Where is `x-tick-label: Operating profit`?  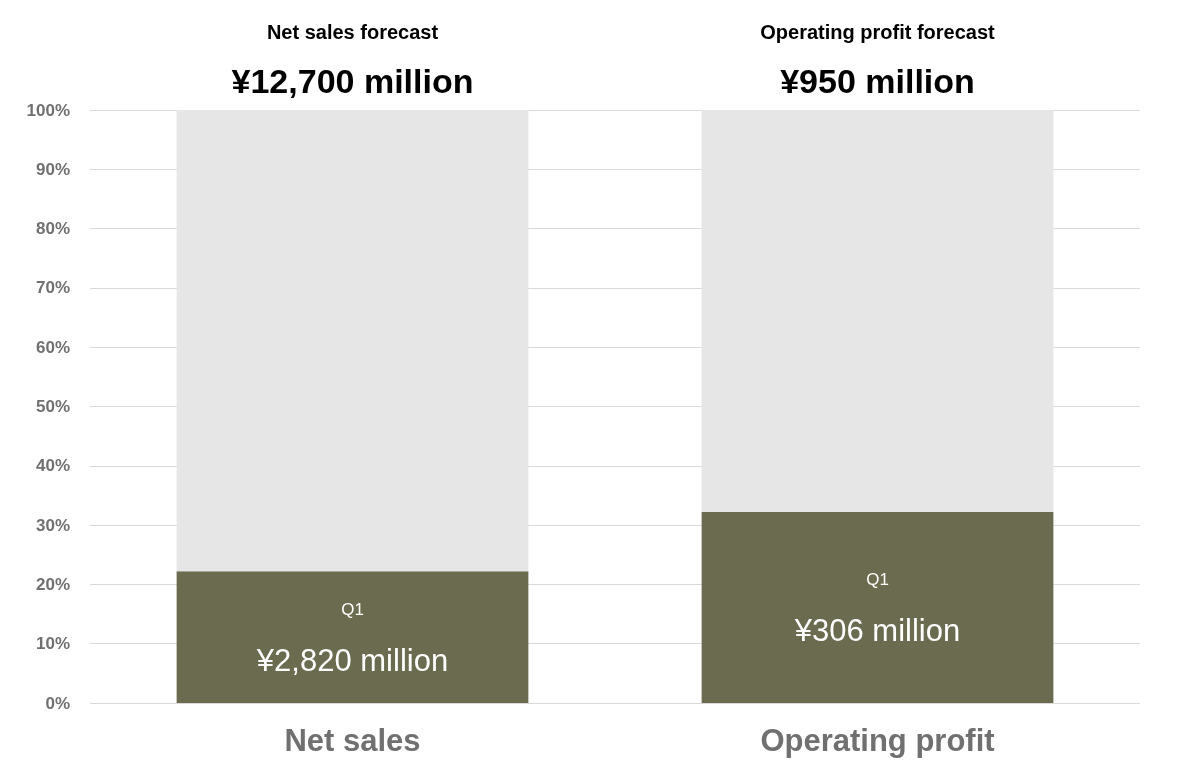
x-tick-label: Operating profit is located at coordinates (877, 740).